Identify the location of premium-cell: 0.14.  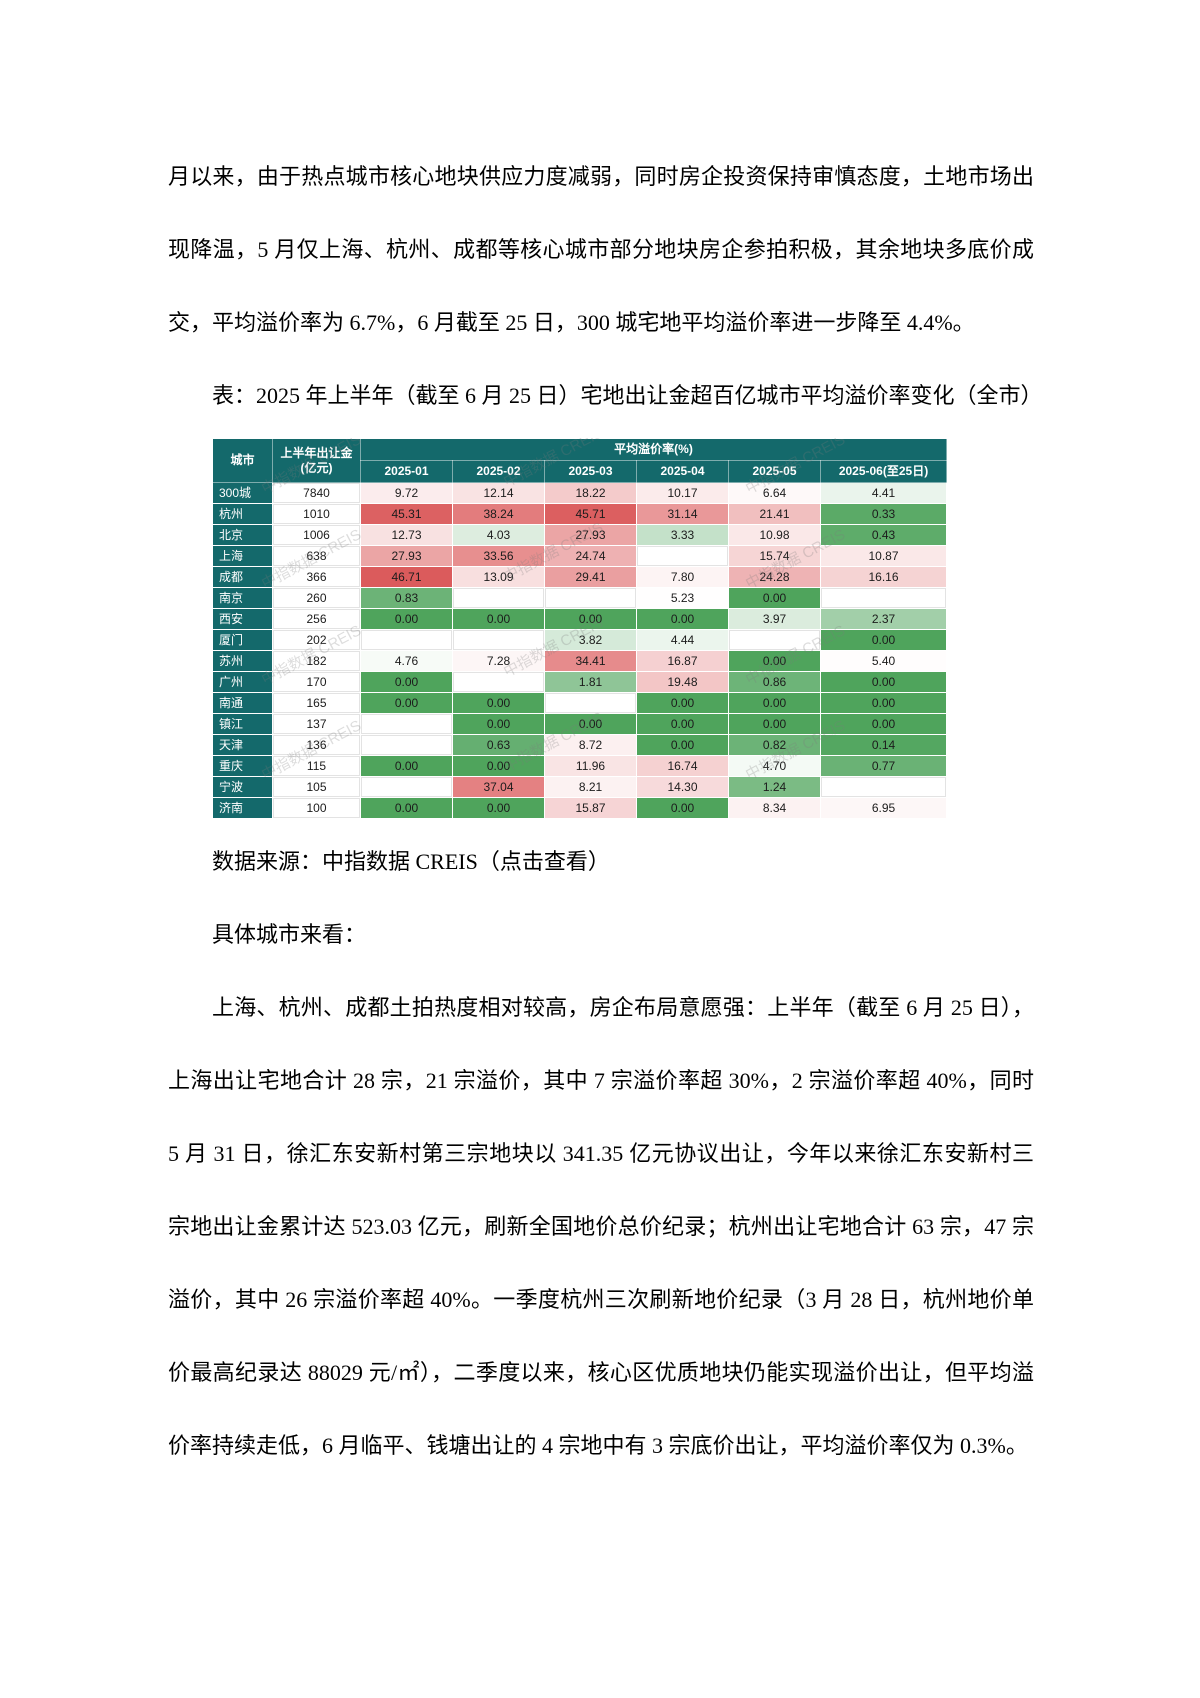
(883, 745).